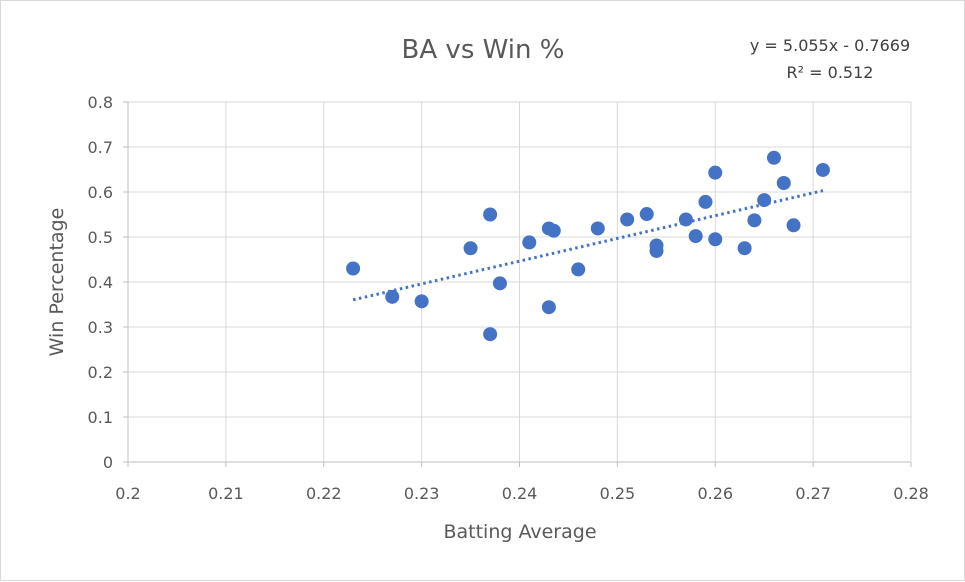 The image size is (965, 582). Describe the element at coordinates (422, 493) in the screenshot. I see `x-tick-label: 0.23` at that location.